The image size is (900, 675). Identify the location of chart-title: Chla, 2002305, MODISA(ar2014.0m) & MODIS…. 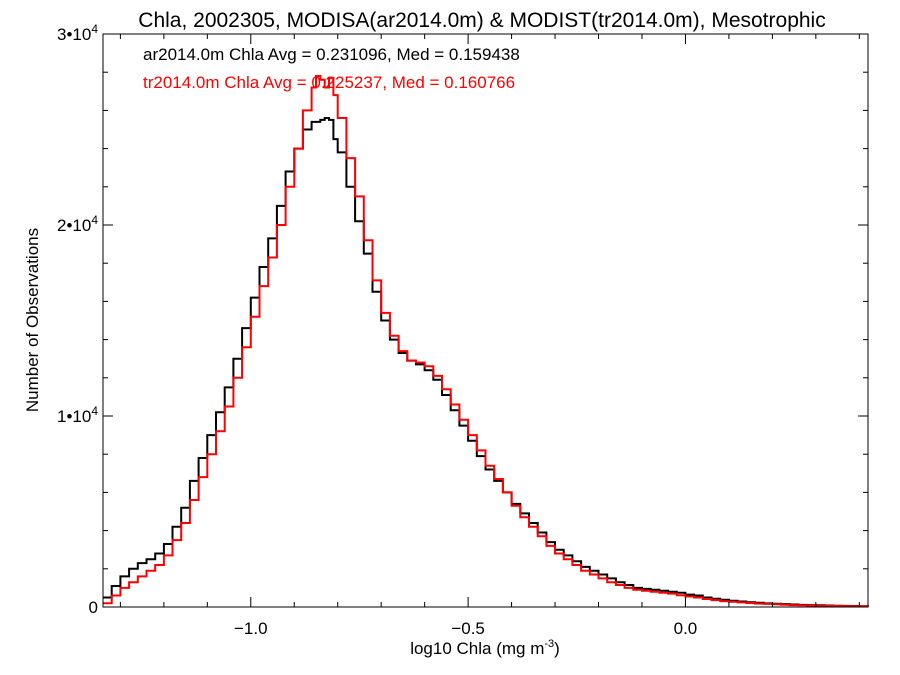
(481, 20).